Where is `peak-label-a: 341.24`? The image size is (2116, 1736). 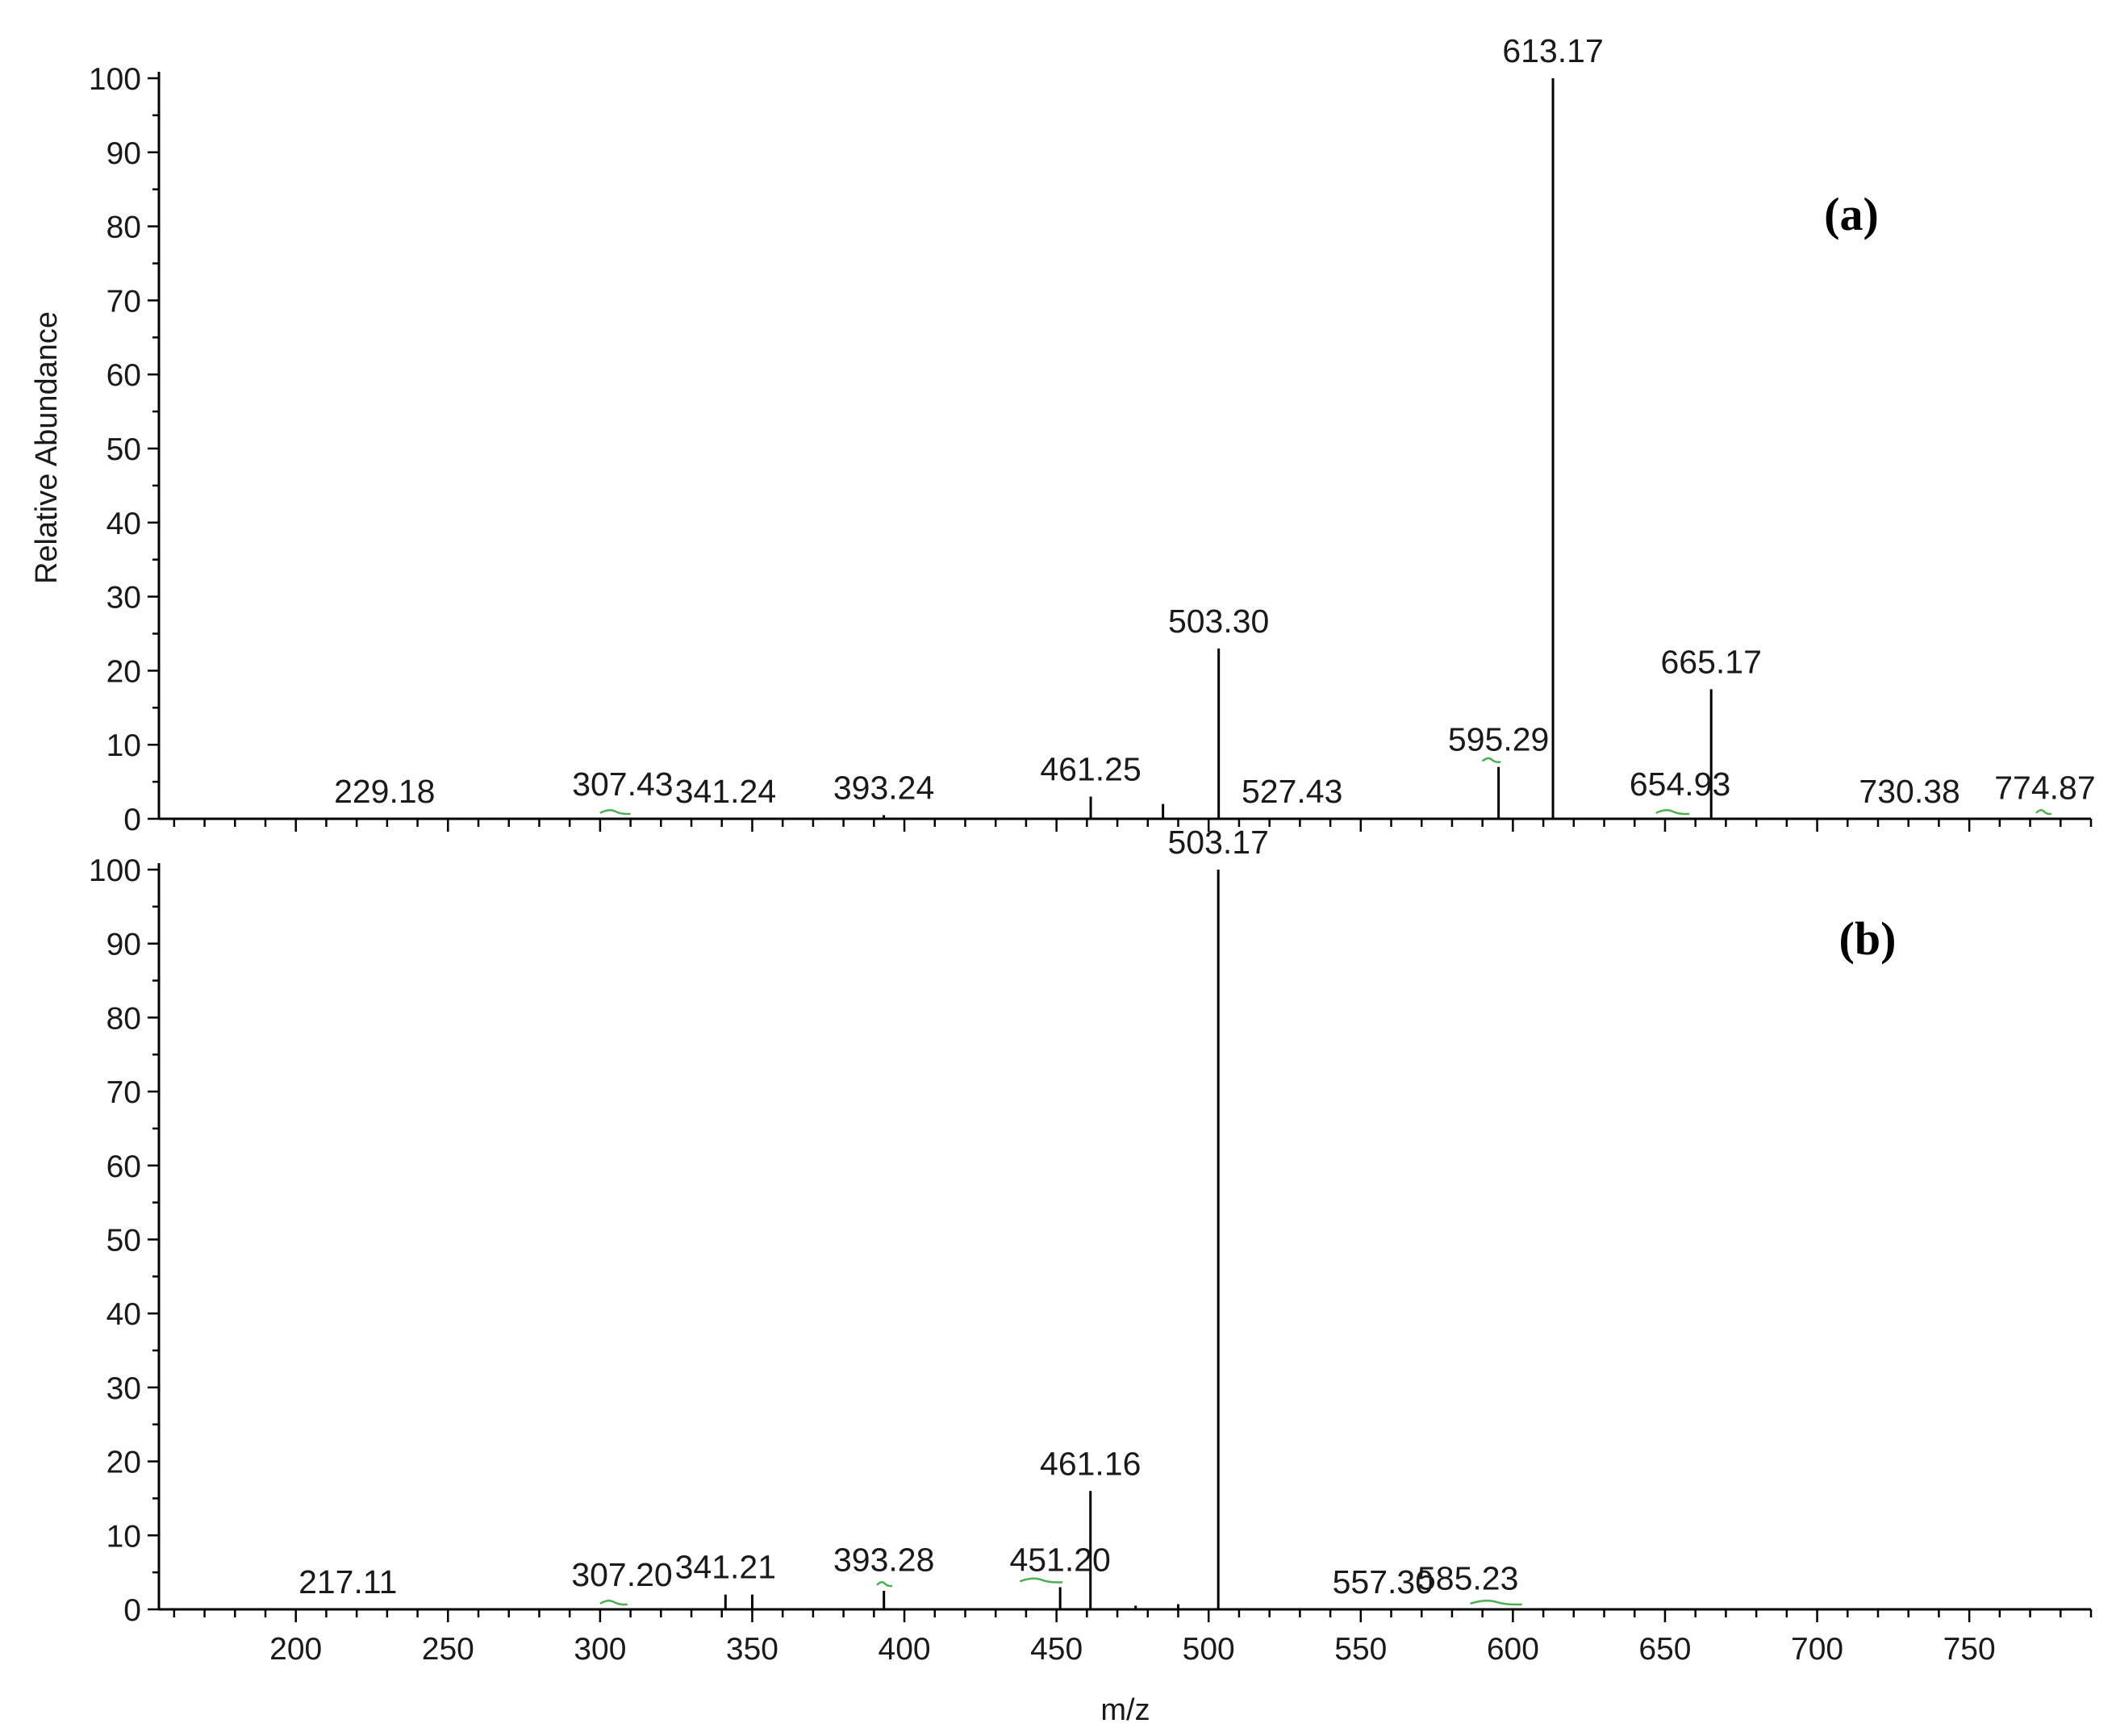 peak-label-a: 341.24 is located at coordinates (725, 791).